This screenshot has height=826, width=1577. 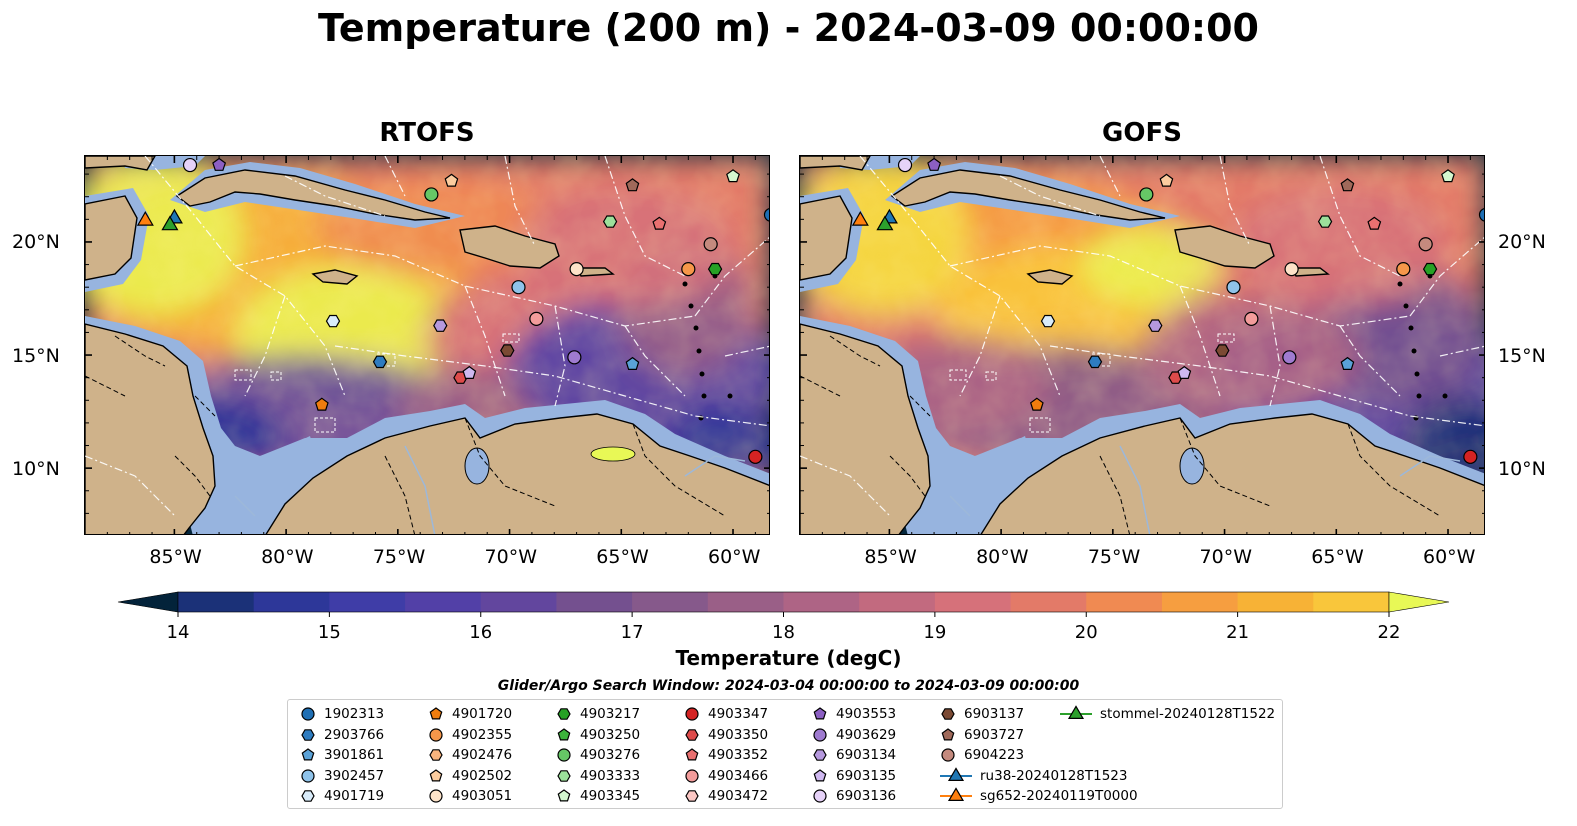 What do you see at coordinates (1522, 242) in the screenshot?
I see `lat-tick-right-20: 20°N` at bounding box center [1522, 242].